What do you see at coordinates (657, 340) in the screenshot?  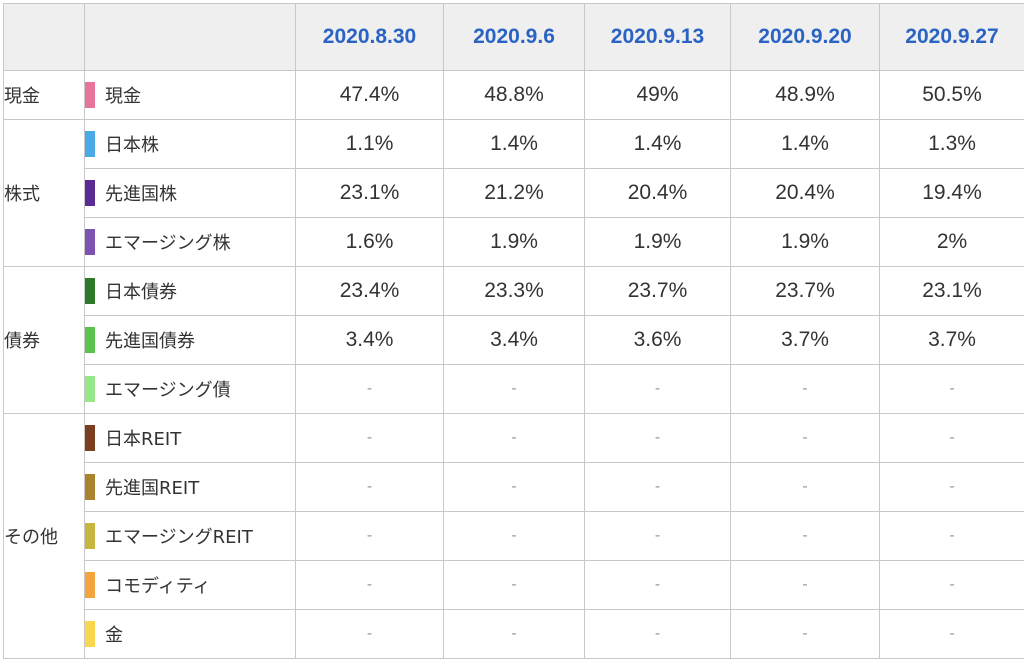 I see `value-cell: 3.6%` at bounding box center [657, 340].